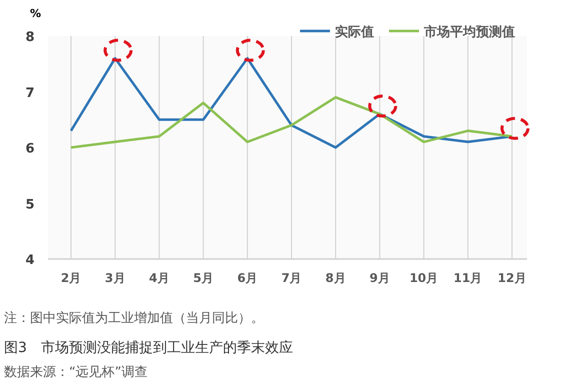 The image size is (564, 387). Describe the element at coordinates (354, 32) in the screenshot. I see `legend-label: 实际值` at that location.